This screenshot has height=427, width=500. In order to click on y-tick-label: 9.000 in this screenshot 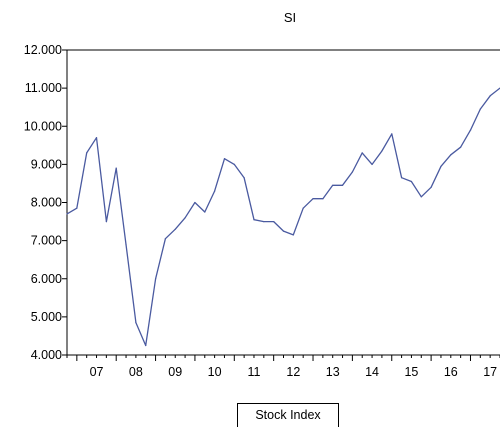, I will do `click(46, 164)`.